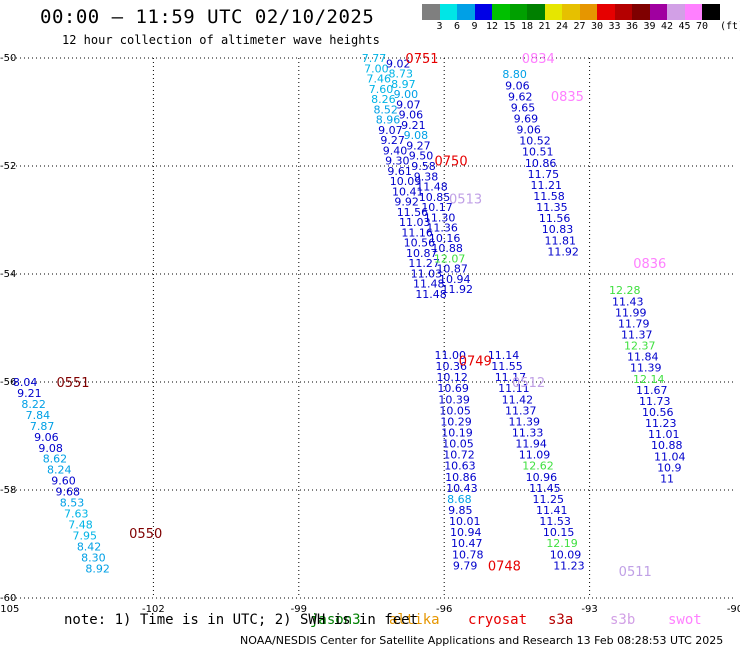  What do you see at coordinates (408, 191) in the screenshot?
I see `wave-height-label: 10.41` at bounding box center [408, 191].